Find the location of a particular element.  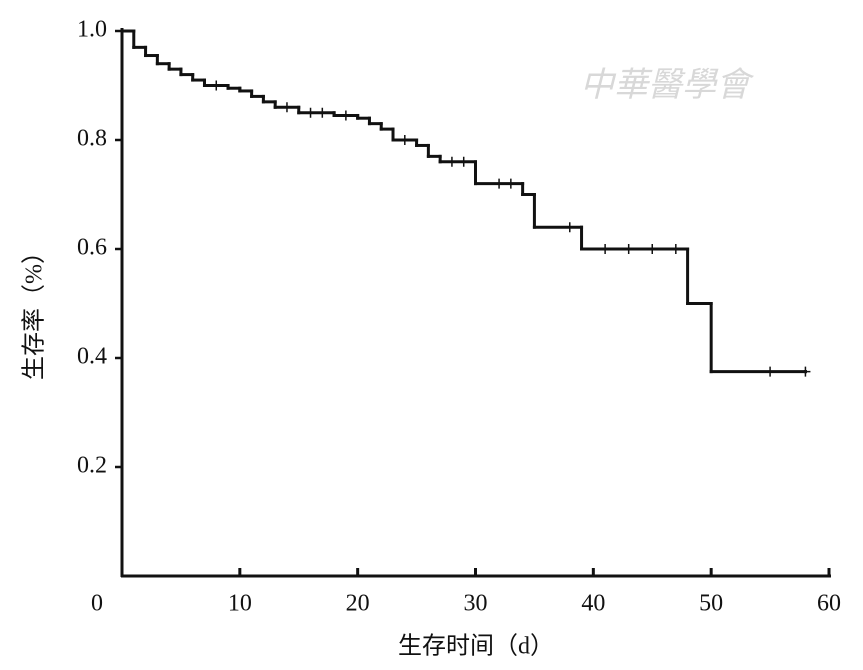

y-tick-label: 0.2 is located at coordinates (92, 466).